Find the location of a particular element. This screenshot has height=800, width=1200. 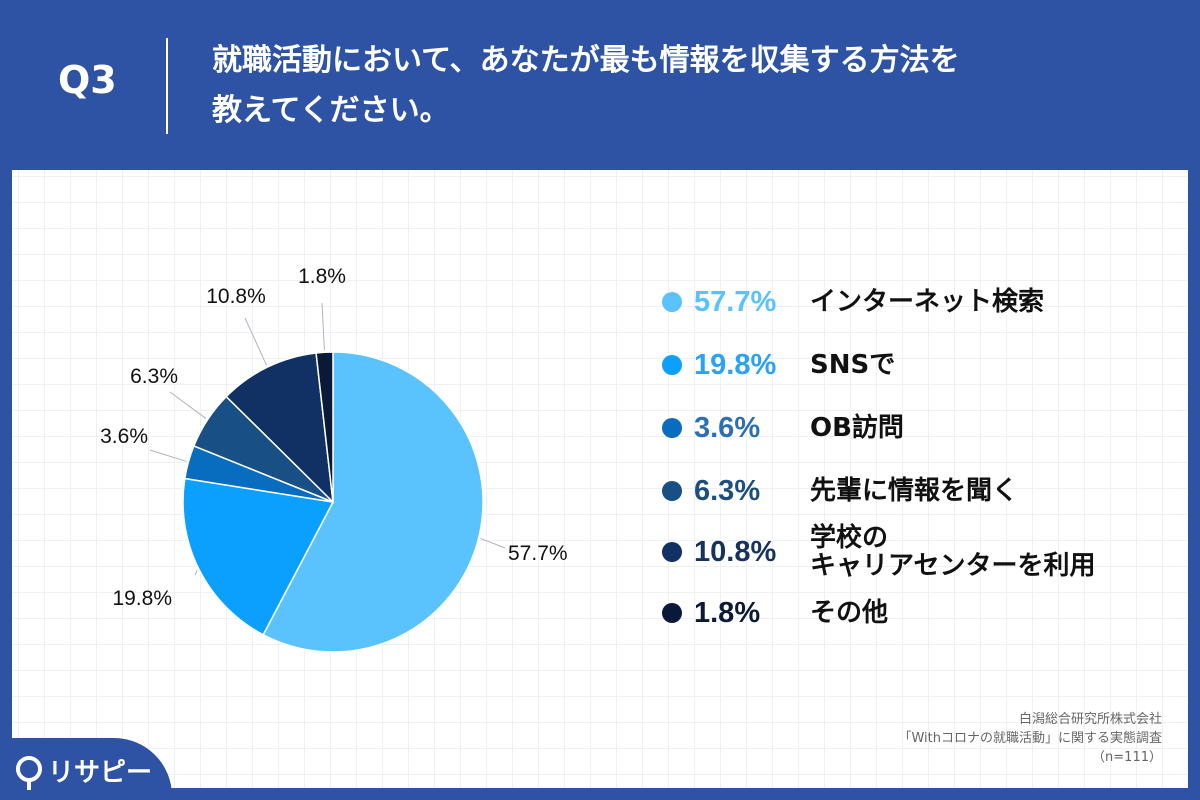

source-survey: 「Withコロナの就職活動」に関する実態調査 is located at coordinates (1030, 738).